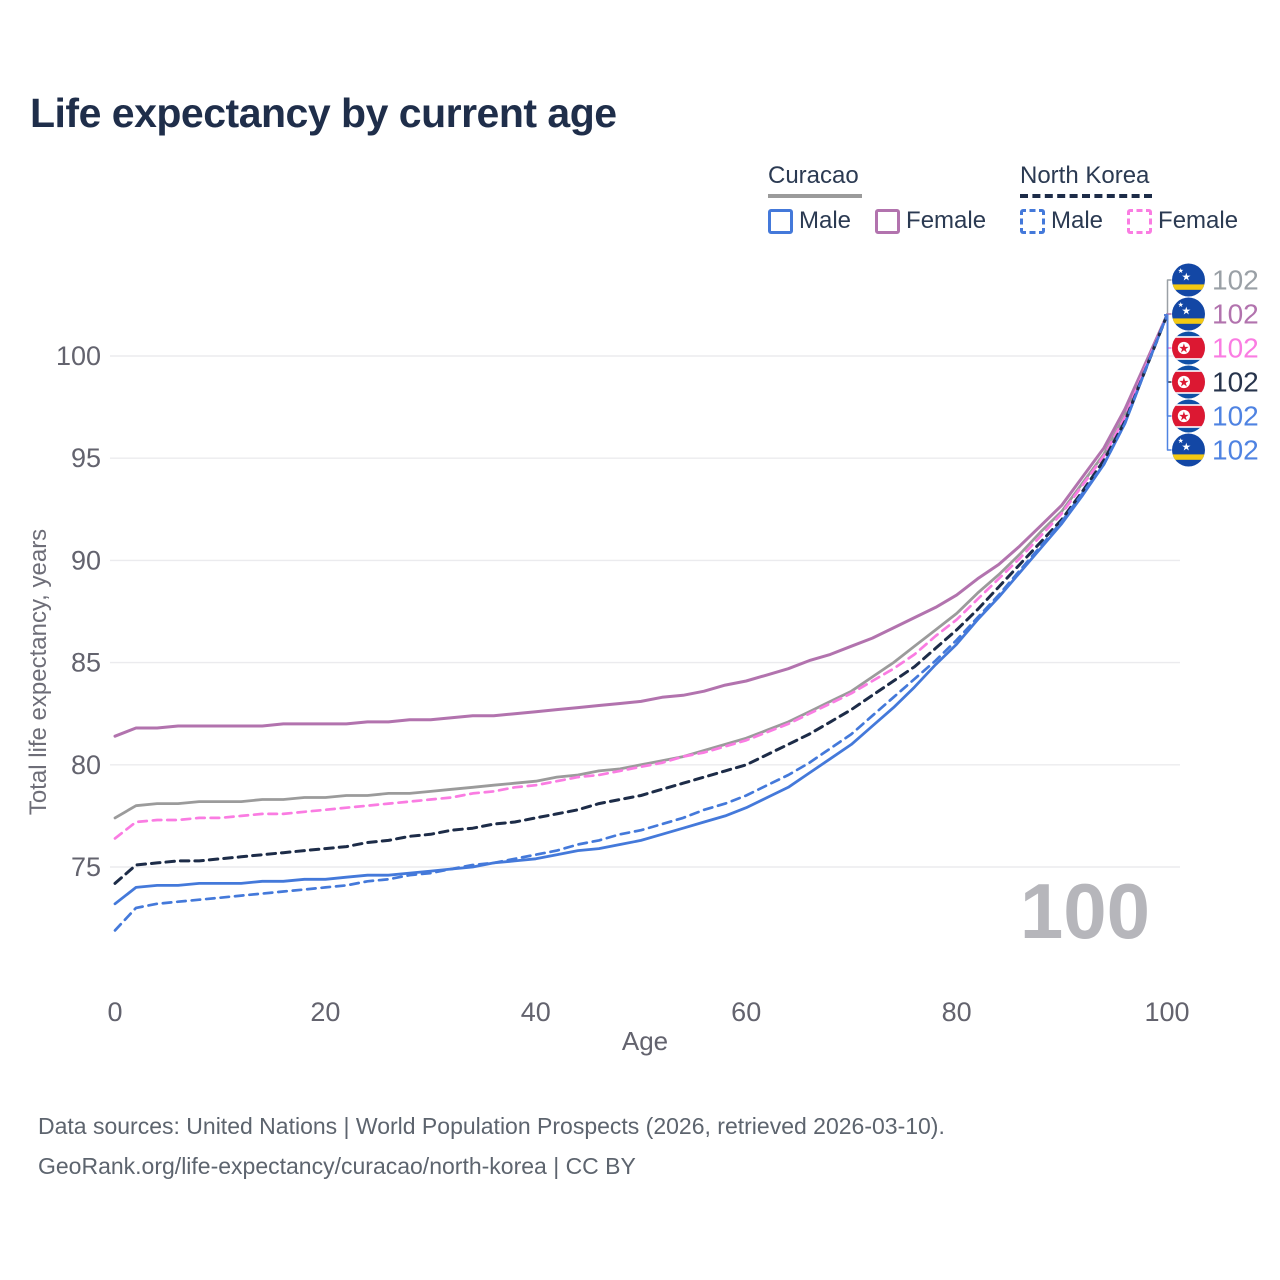 The height and width of the screenshot is (1280, 1280). What do you see at coordinates (645, 1041) in the screenshot?
I see `x-axis-title: Age` at bounding box center [645, 1041].